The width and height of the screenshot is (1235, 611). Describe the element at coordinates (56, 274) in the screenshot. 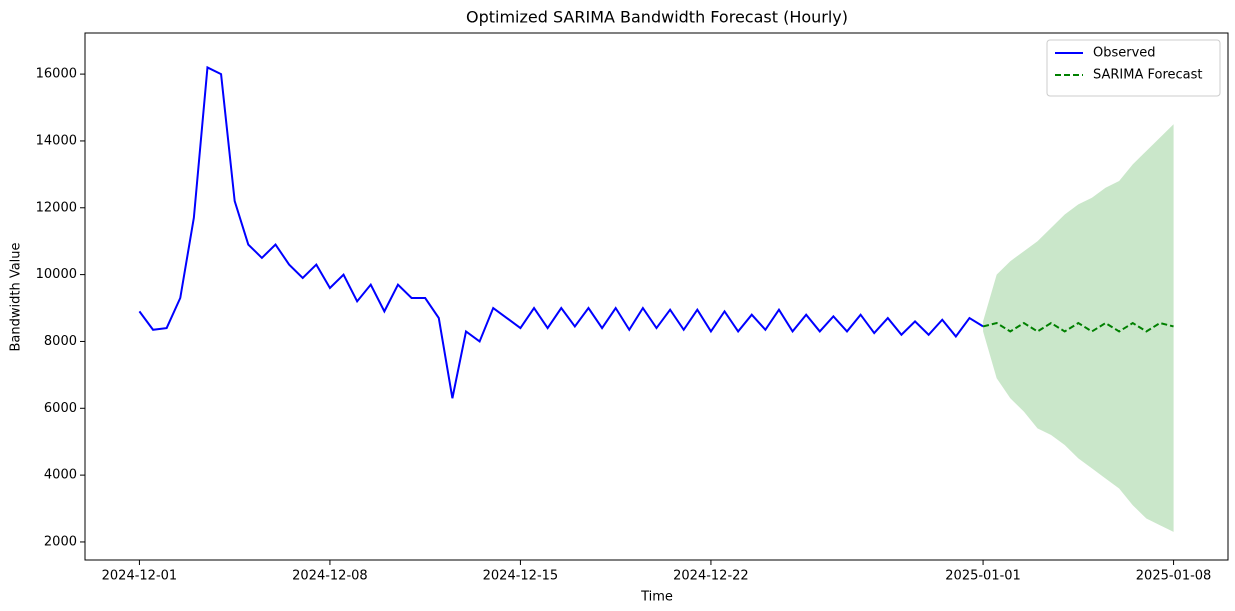

I see `y-tick-label: 10000` at that location.